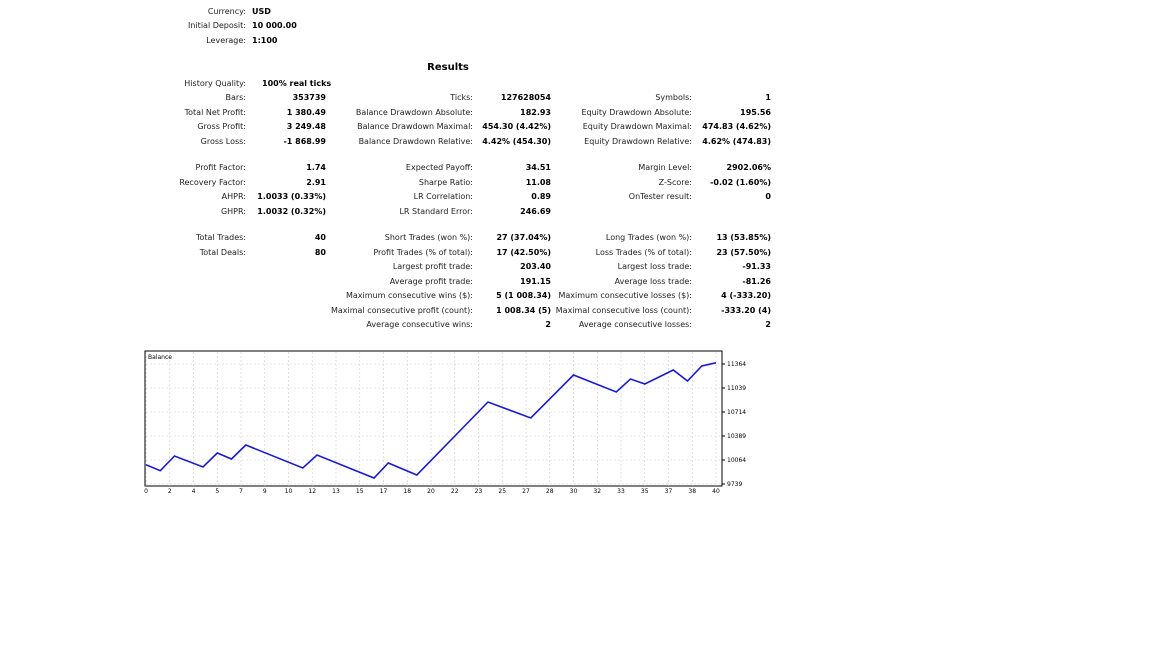 Image resolution: width=1152 pixels, height=648 pixels. I want to click on x-tick-label: 15, so click(360, 491).